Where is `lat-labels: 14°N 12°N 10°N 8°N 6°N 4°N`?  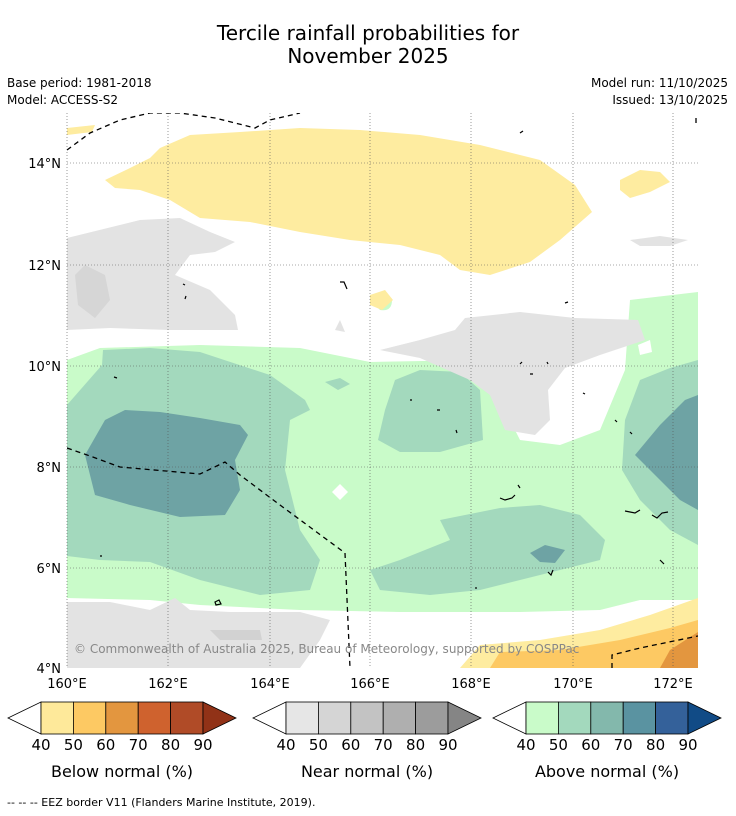
lat-labels: 14°N 12°N 10°N 8°N 6°N 4°N is located at coordinates (44, 417).